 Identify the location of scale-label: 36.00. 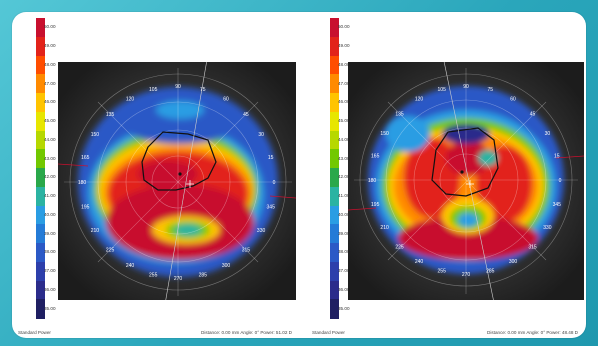
(344, 289).